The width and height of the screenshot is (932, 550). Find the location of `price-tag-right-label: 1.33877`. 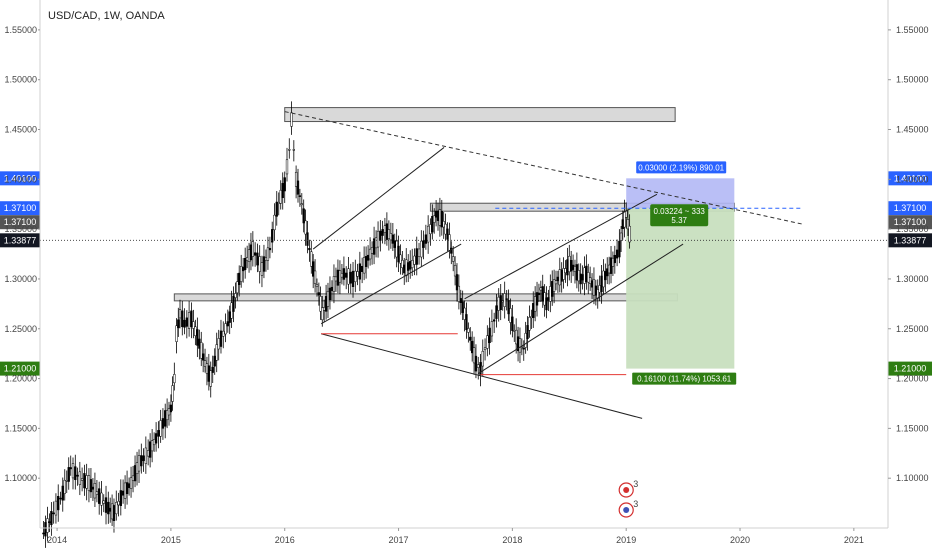

price-tag-right-label: 1.33877 is located at coordinates (910, 240).